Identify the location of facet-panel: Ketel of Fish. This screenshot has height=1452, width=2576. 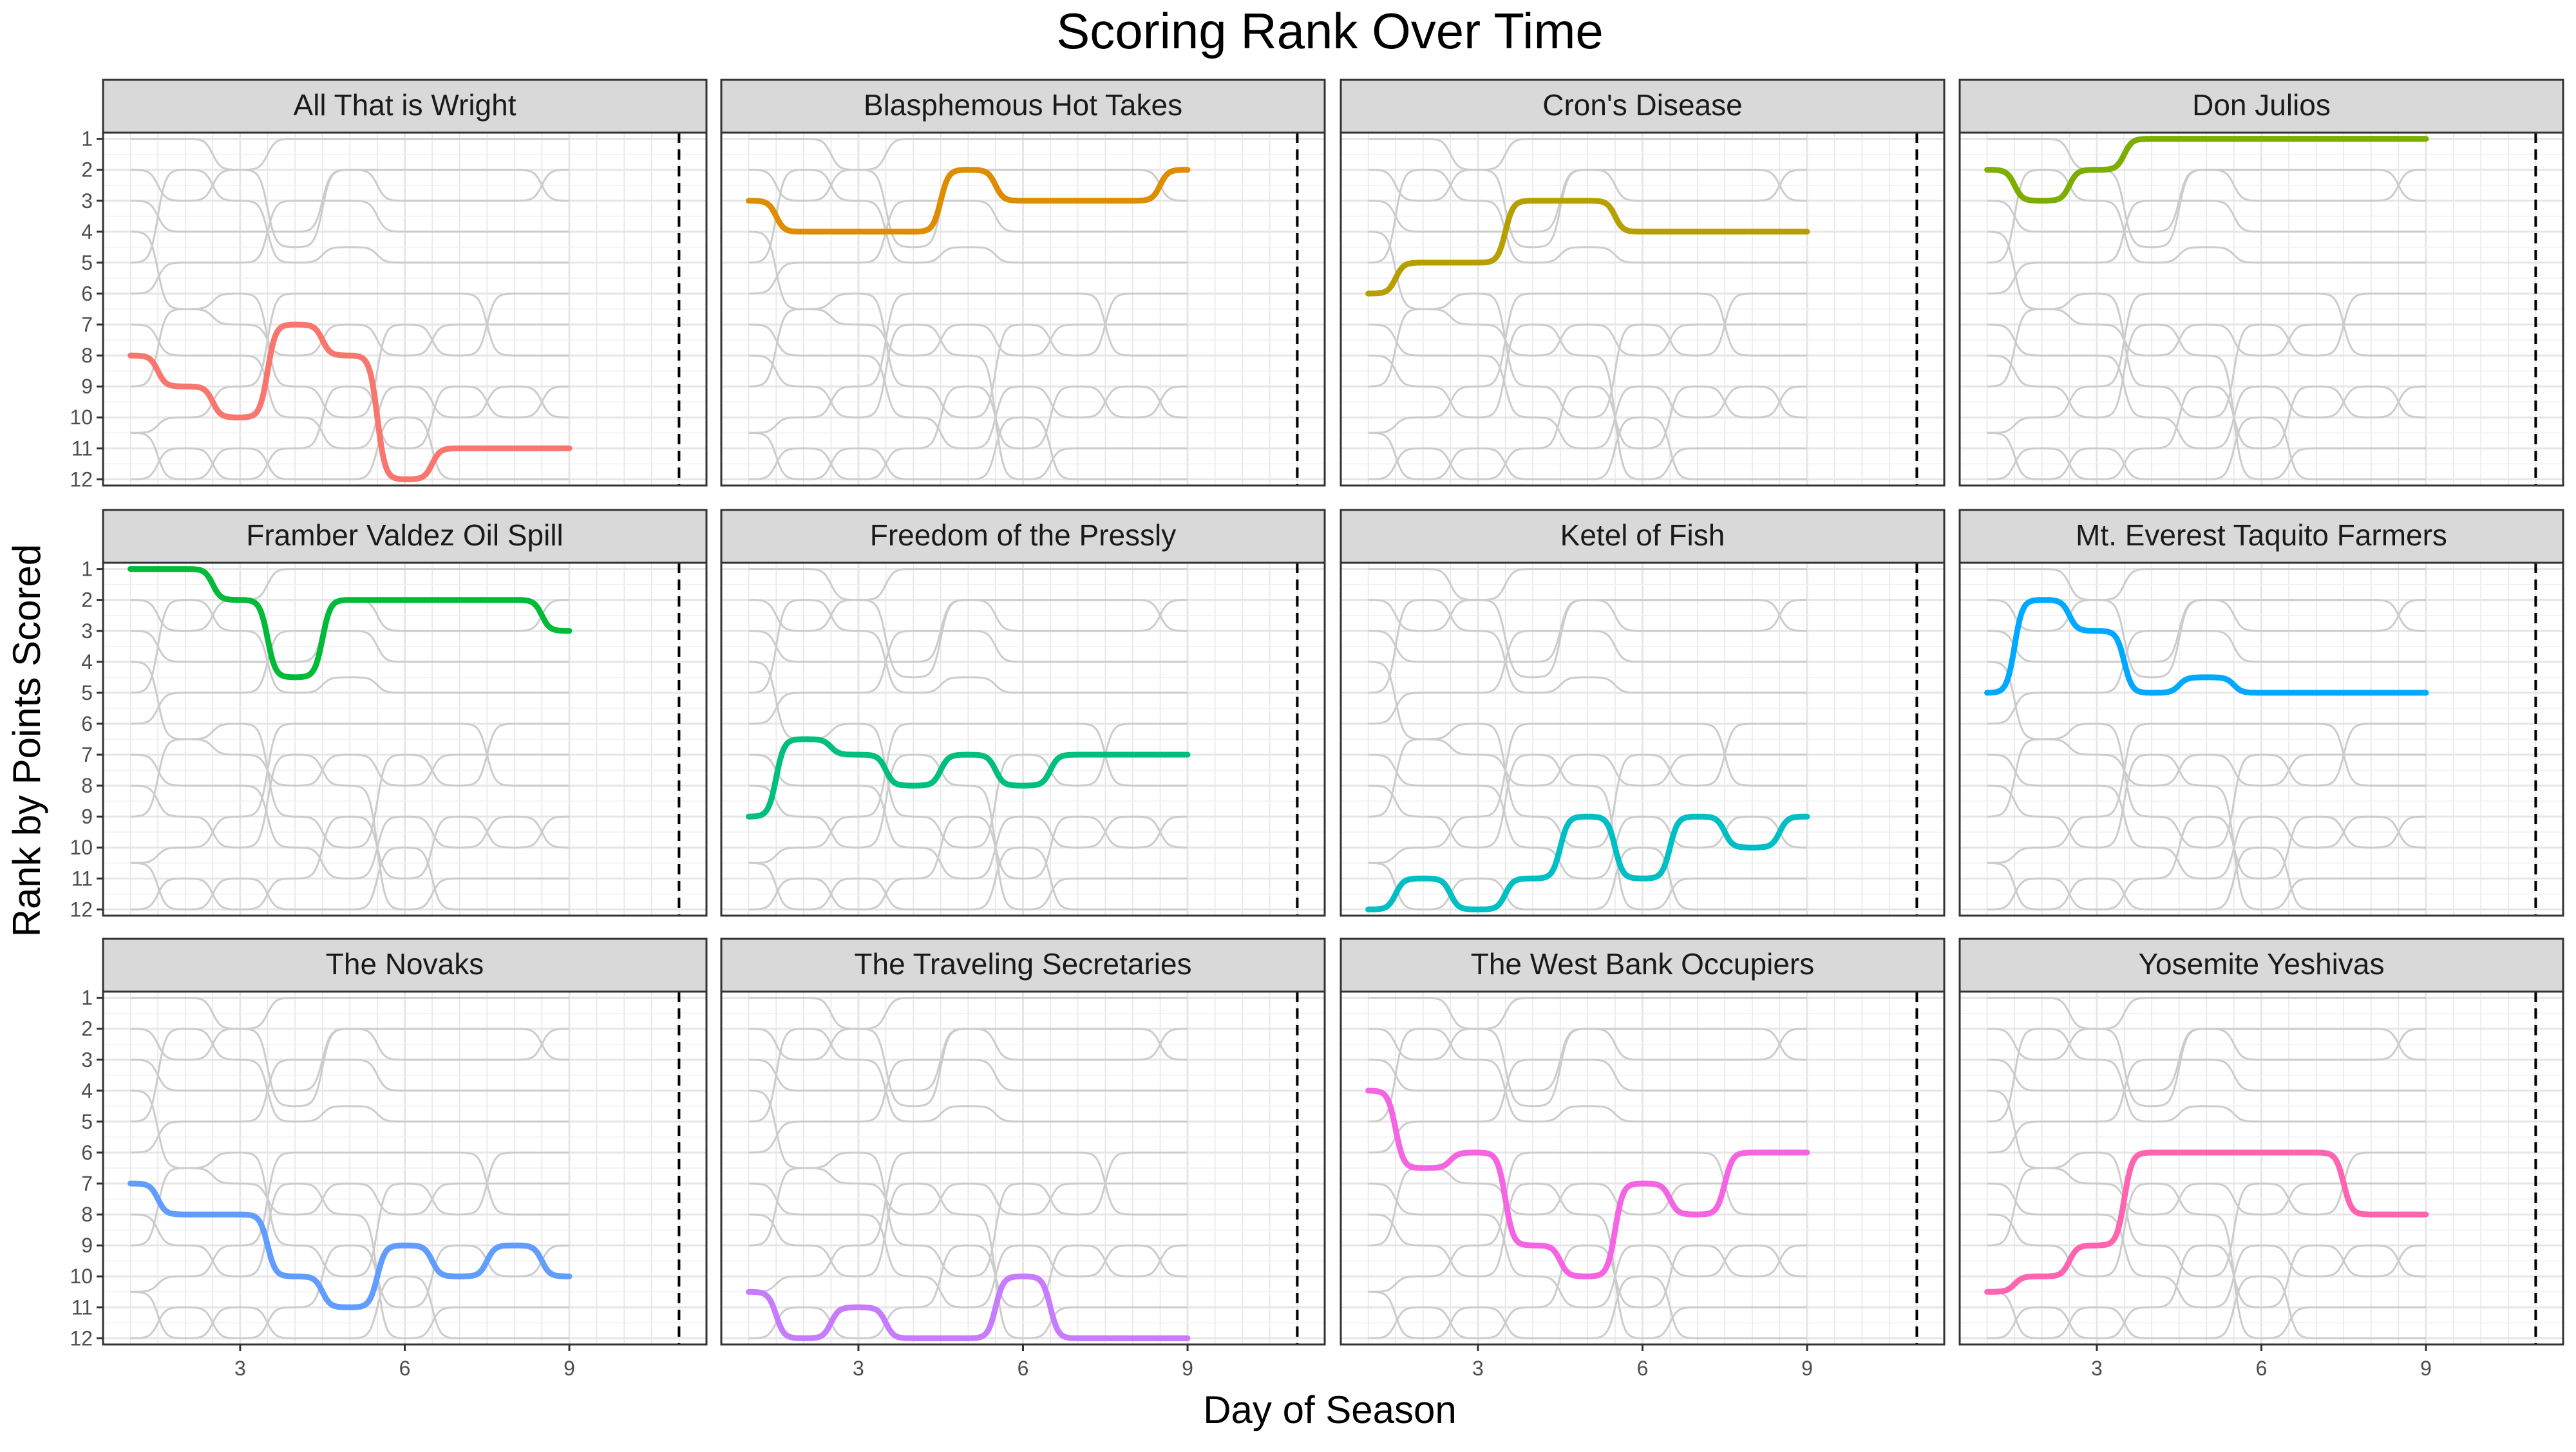
(1643, 713).